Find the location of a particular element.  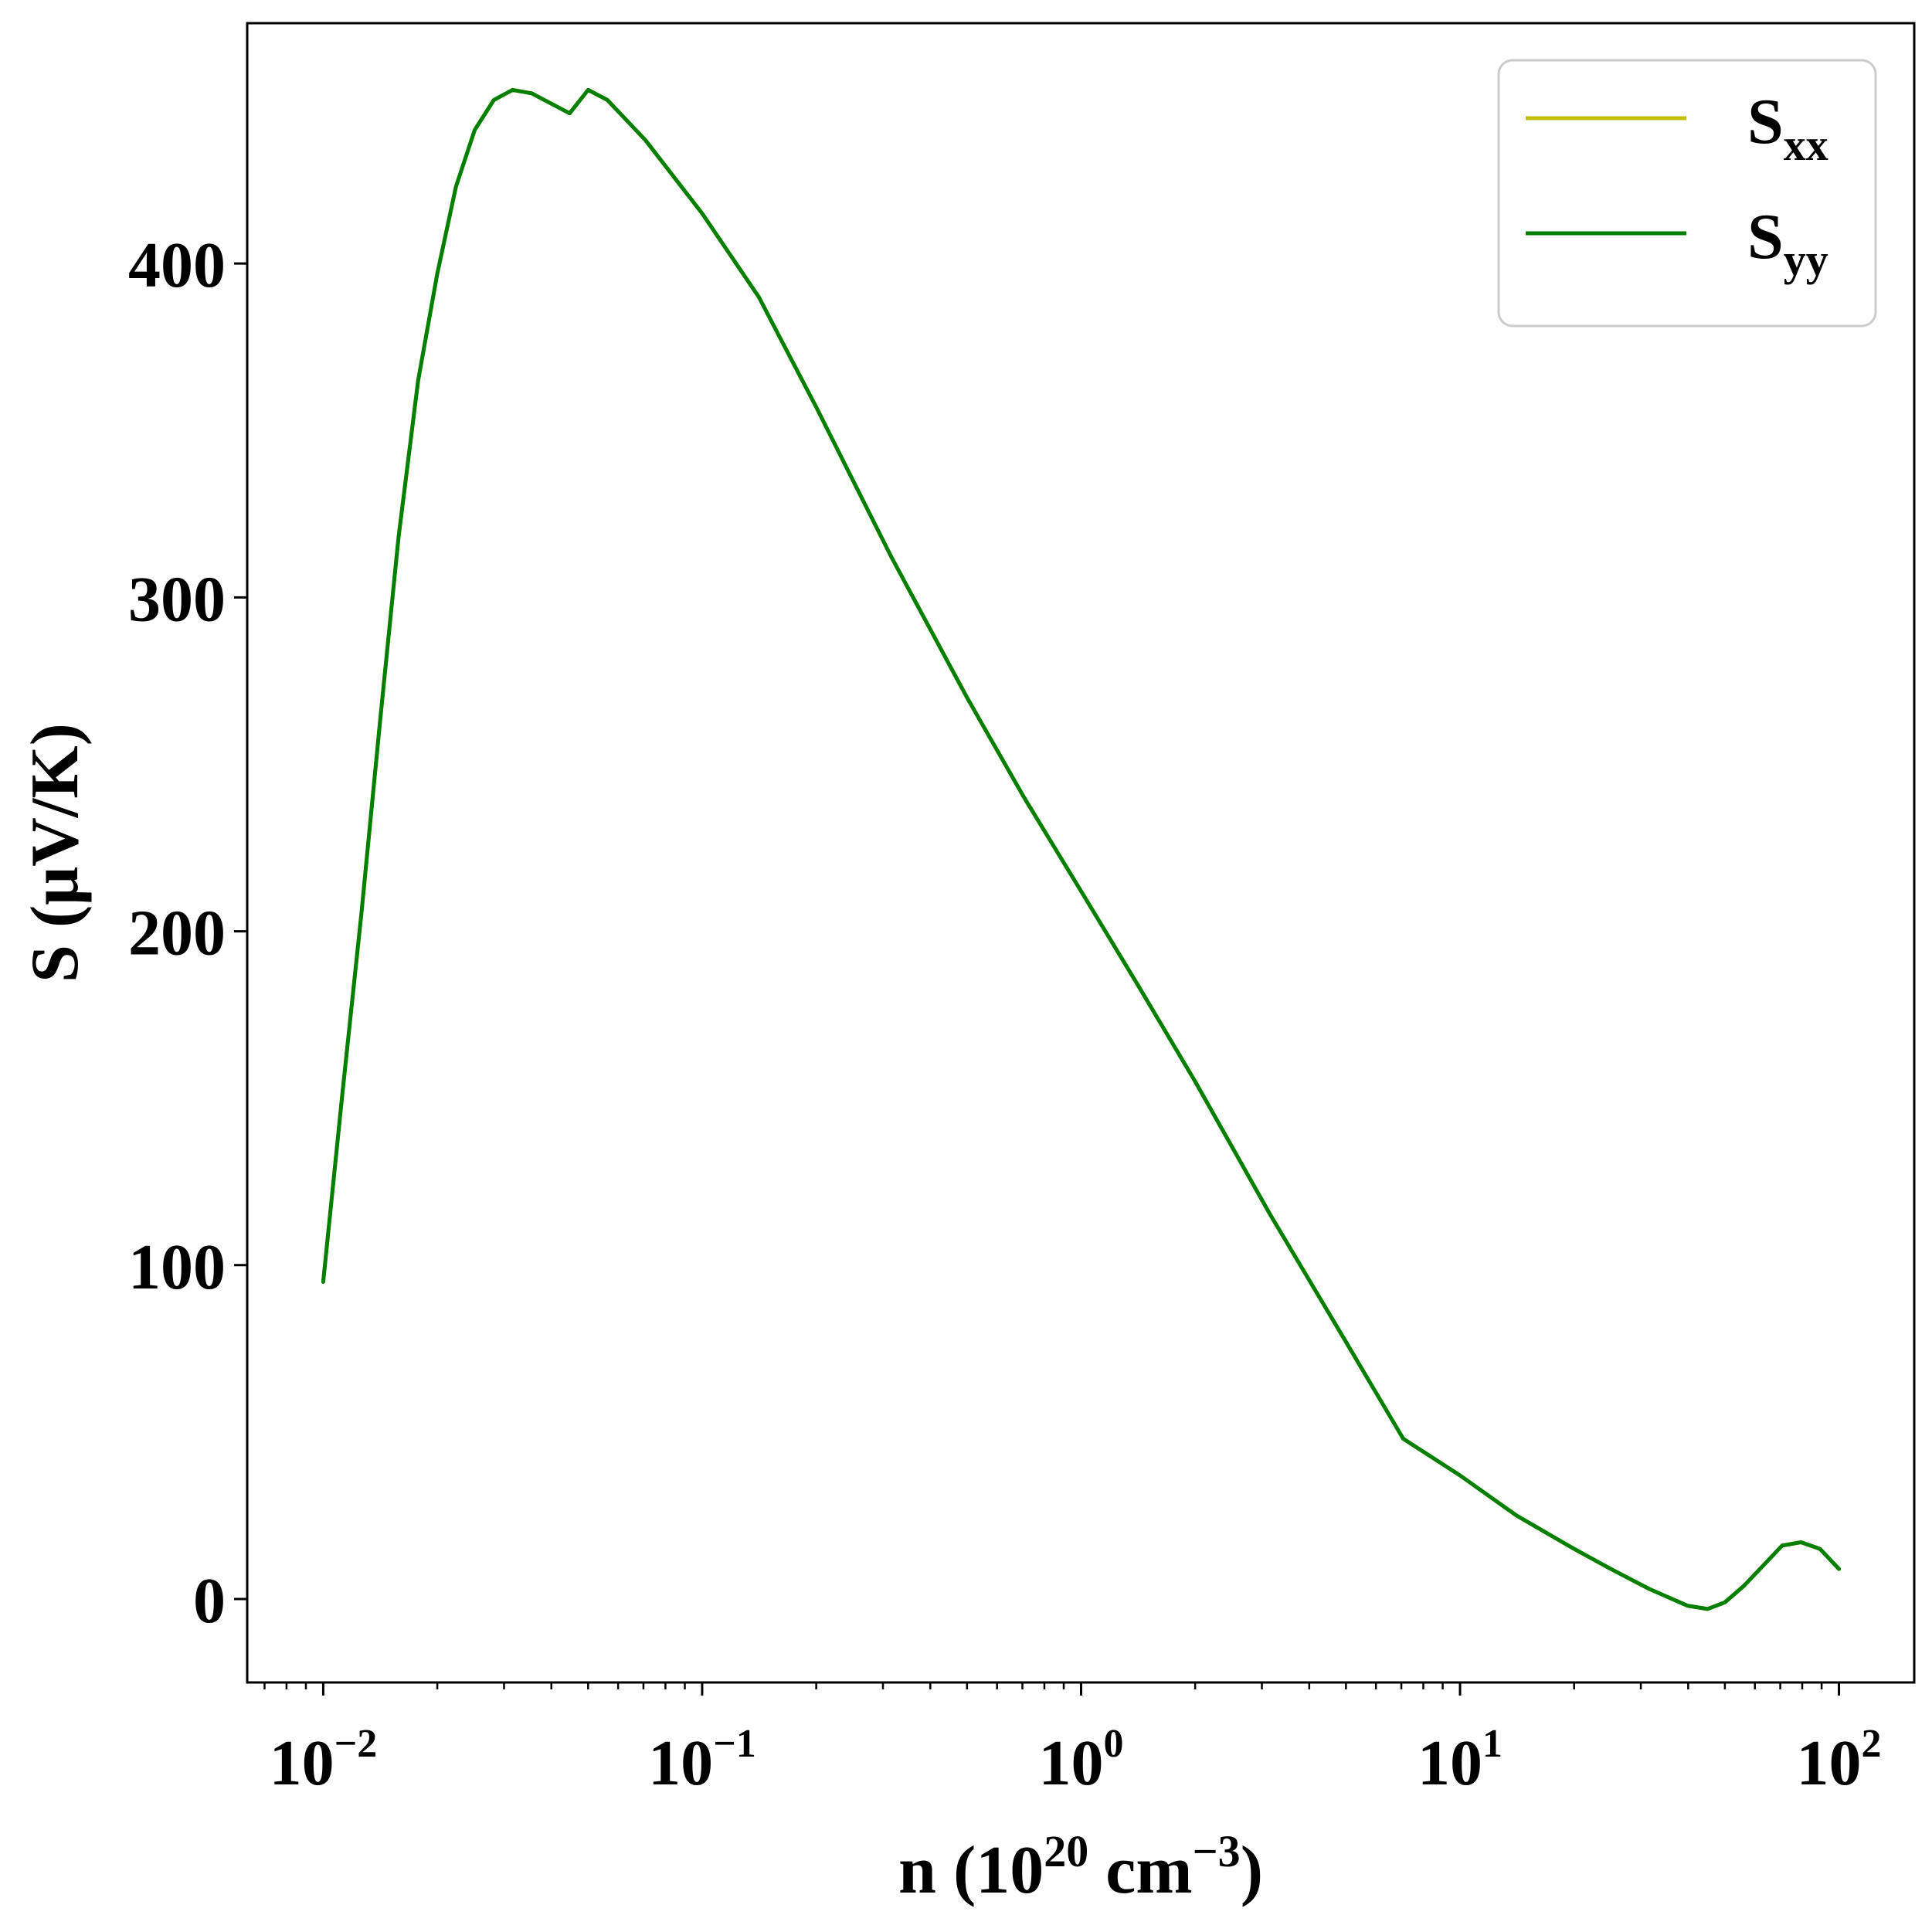

legend-box is located at coordinates (1687, 193).